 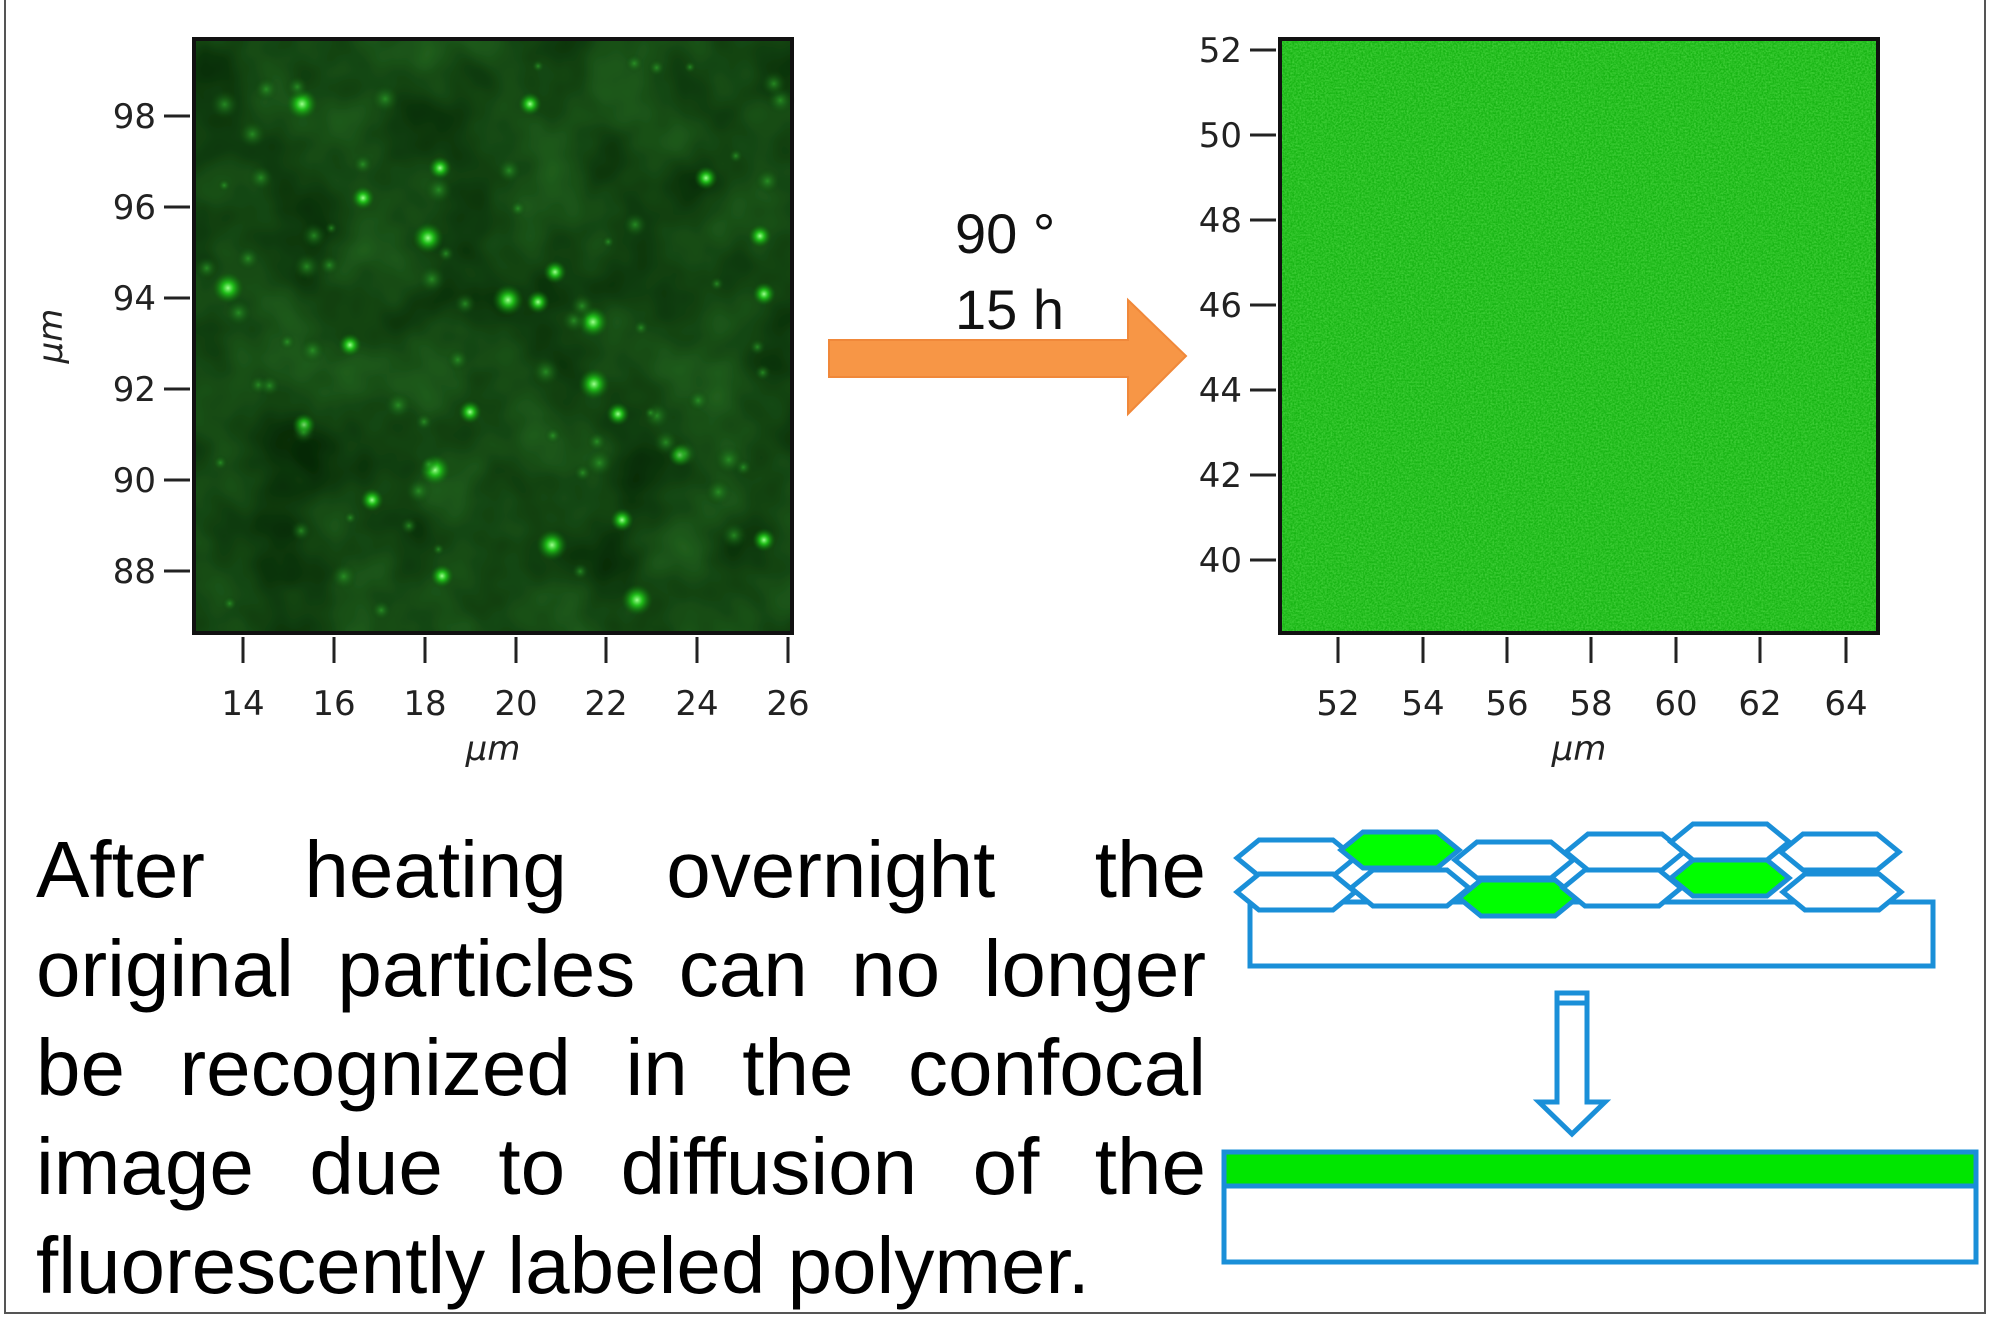 I want to click on labeled-particle-hexagon, so click(x=1400, y=850).